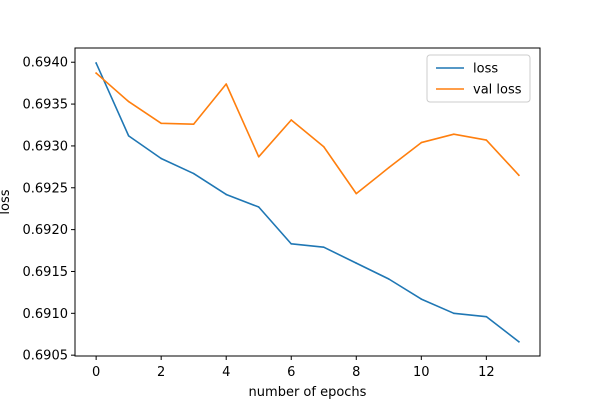  What do you see at coordinates (46, 63) in the screenshot?
I see `y-tick-label: 0.6940` at bounding box center [46, 63].